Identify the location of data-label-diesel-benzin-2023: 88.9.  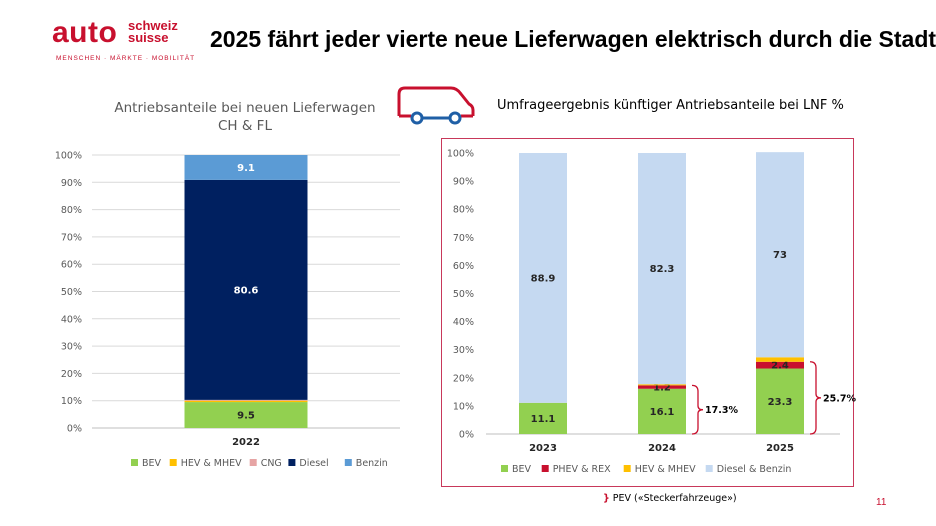
(543, 278).